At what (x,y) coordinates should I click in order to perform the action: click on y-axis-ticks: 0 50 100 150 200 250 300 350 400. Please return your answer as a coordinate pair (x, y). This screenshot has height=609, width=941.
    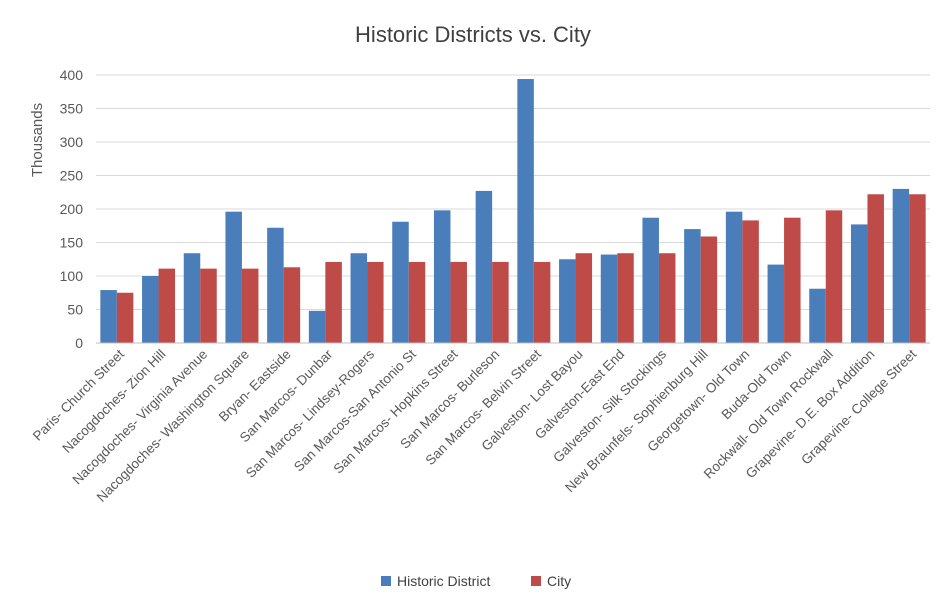
    Looking at the image, I should click on (72, 209).